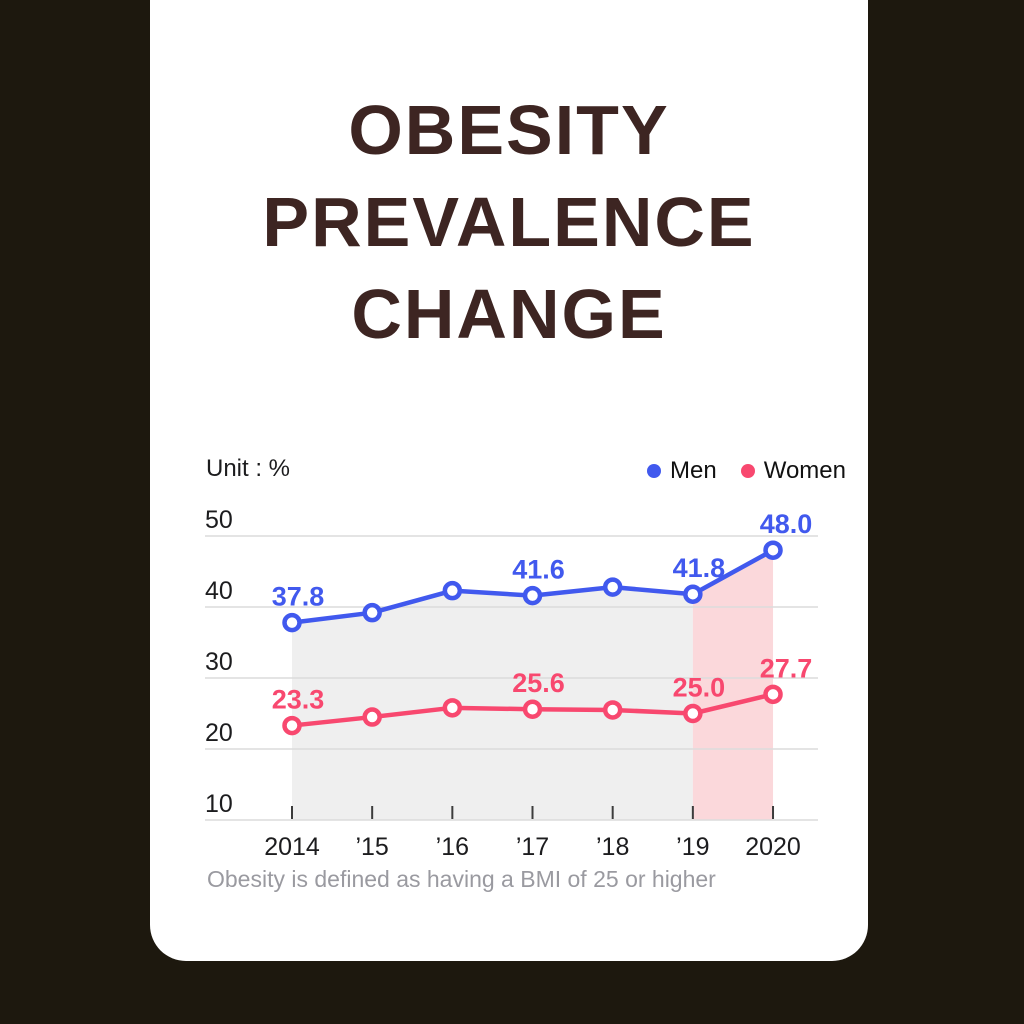  Describe the element at coordinates (509, 222) in the screenshot. I see `page-title: OBESITY PREVALENCE CHANGE` at that location.